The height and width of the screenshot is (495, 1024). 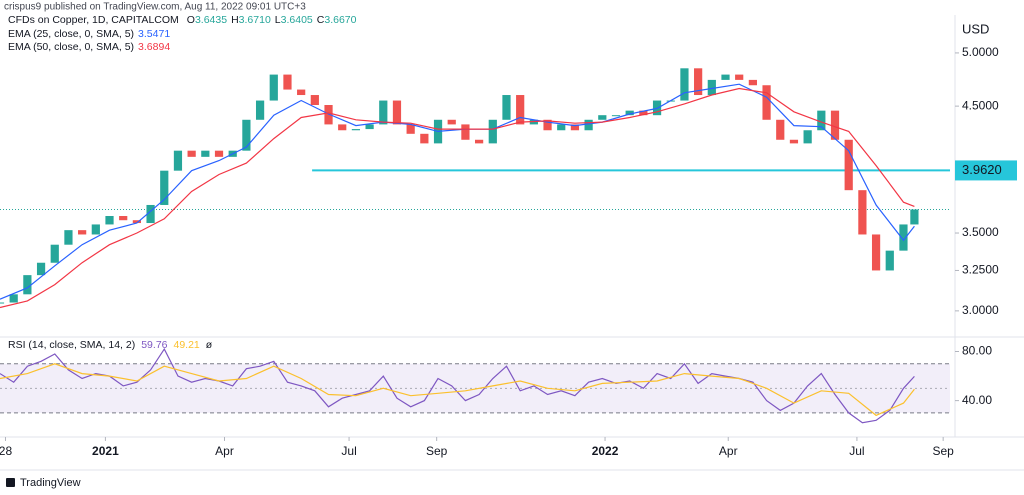 I want to click on footer: TradingView, so click(x=50, y=483).